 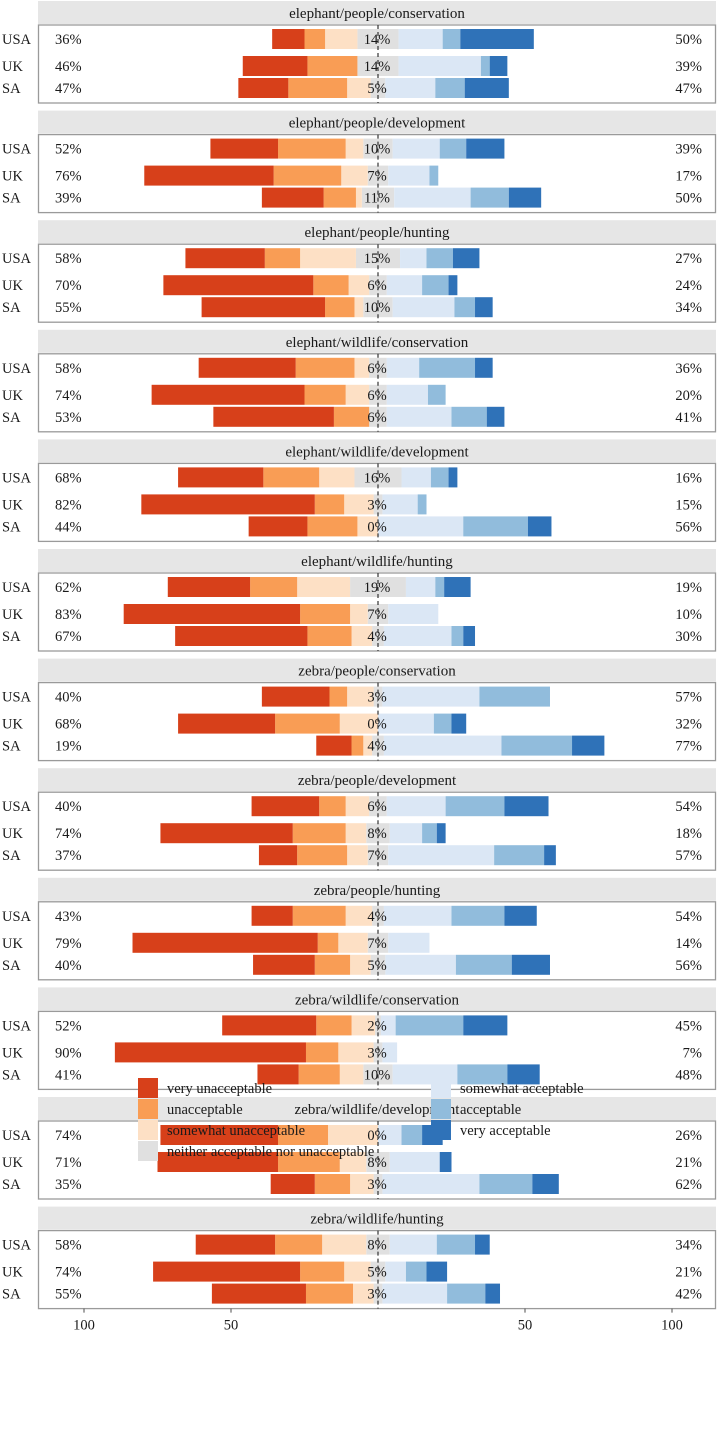 What do you see at coordinates (505, 1131) in the screenshot?
I see `legend-label: very acceptable` at bounding box center [505, 1131].